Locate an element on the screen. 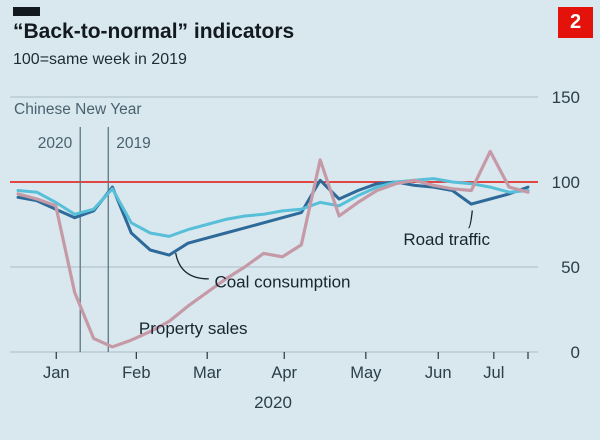 This screenshot has width=600, height=440. y-axis-label-100: 100 is located at coordinates (566, 182).